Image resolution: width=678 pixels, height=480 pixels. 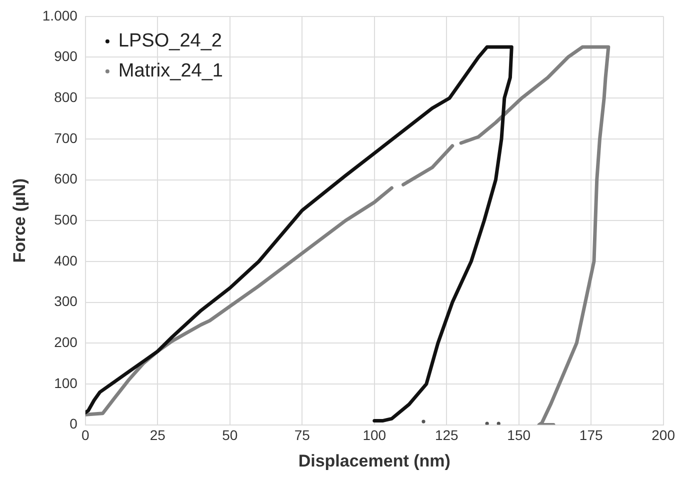 I want to click on y-tick-label: 100, so click(x=66, y=382).